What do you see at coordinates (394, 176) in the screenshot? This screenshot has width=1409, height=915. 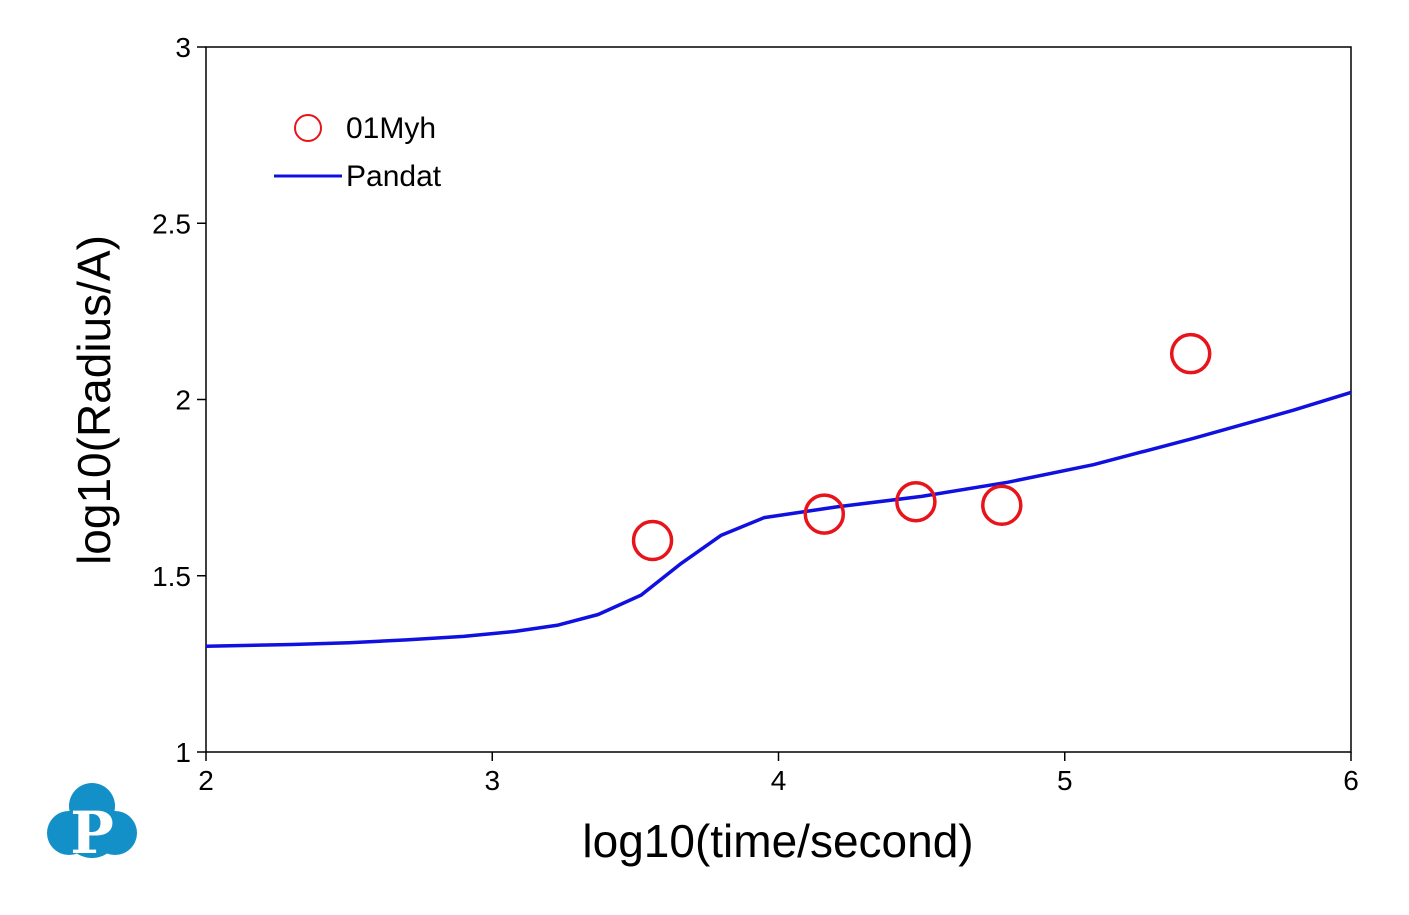 I see `legend-label-pandat: Pandat` at bounding box center [394, 176].